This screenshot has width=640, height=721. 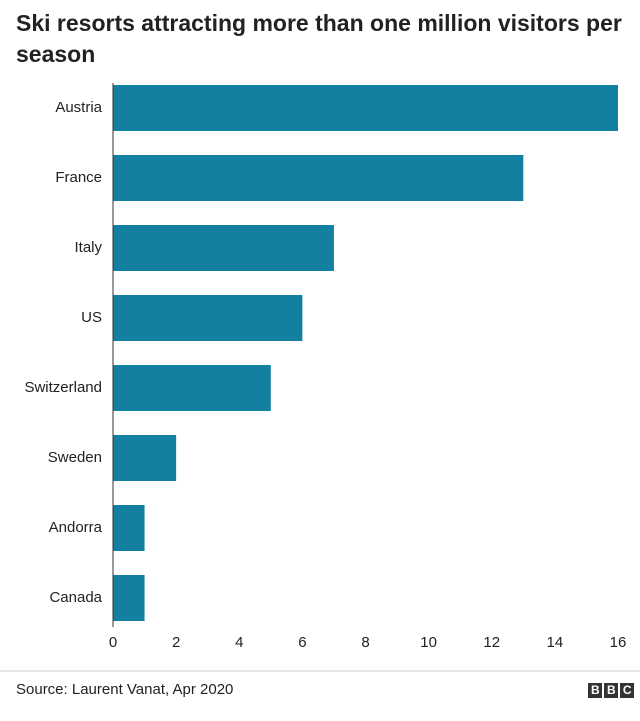 I want to click on x-tick-label: 16, so click(x=618, y=642).